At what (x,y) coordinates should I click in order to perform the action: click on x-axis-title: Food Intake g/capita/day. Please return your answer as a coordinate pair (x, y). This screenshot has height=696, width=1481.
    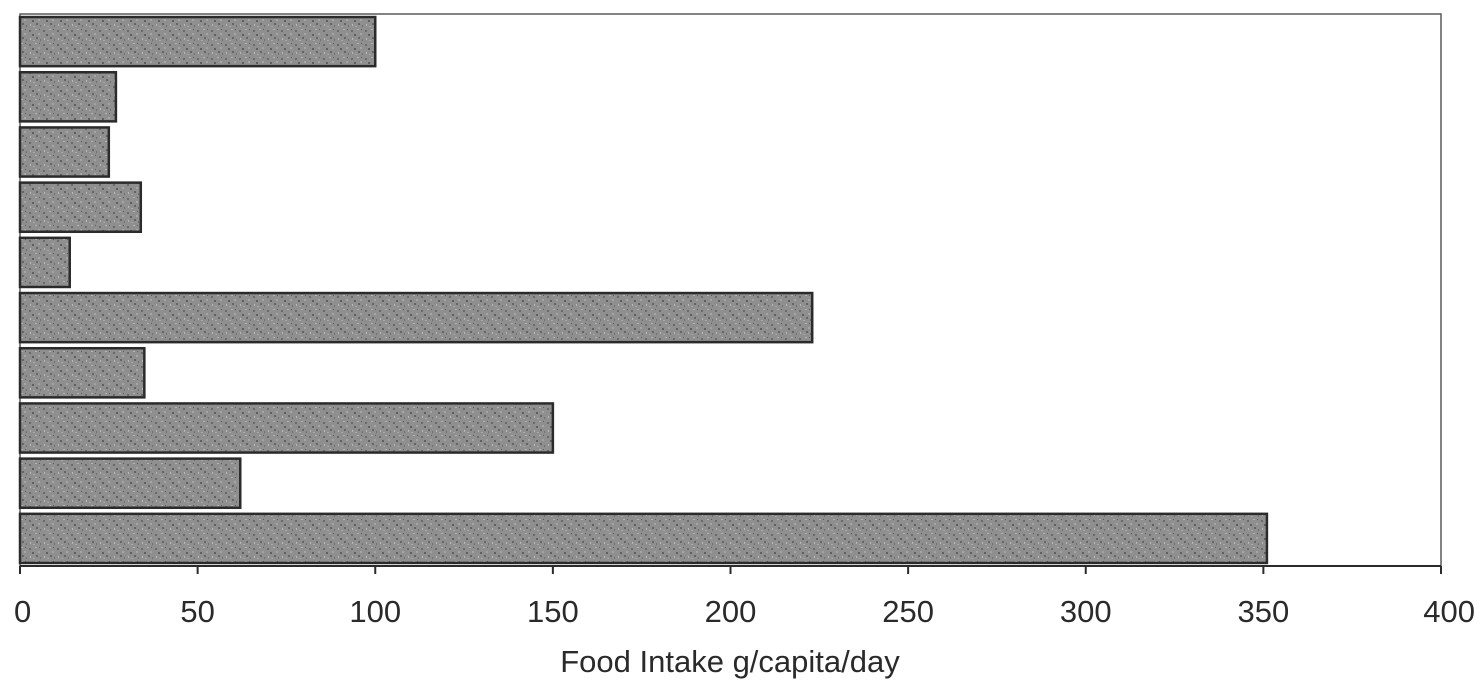
    Looking at the image, I should click on (730, 661).